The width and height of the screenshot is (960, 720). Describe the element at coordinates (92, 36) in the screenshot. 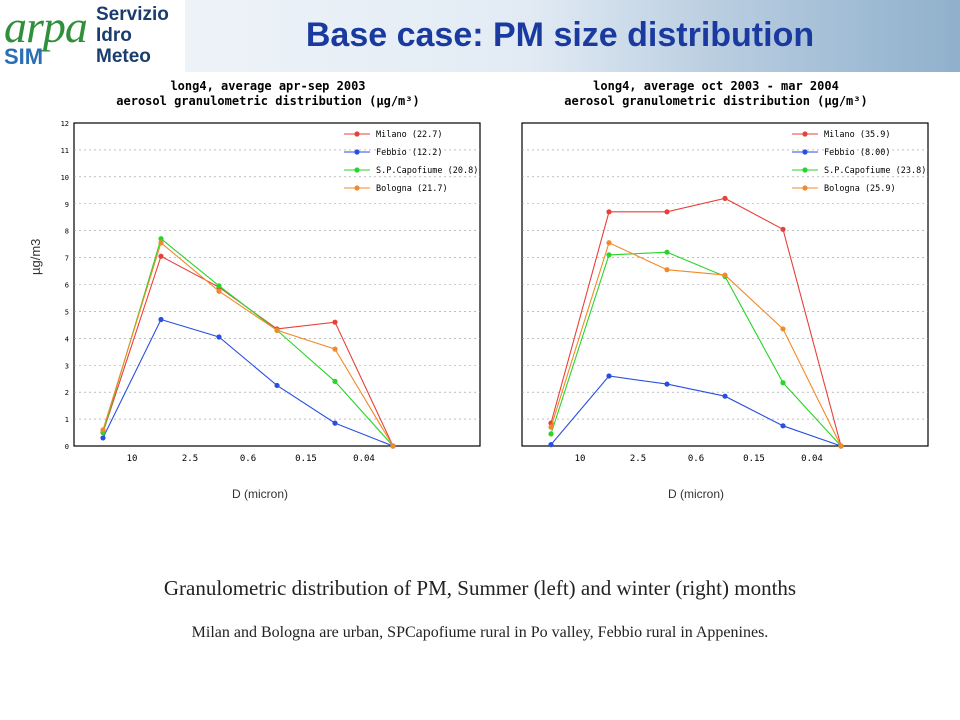

I see `arpa-logo: arpa SIM Servizio Idro Meteo` at that location.